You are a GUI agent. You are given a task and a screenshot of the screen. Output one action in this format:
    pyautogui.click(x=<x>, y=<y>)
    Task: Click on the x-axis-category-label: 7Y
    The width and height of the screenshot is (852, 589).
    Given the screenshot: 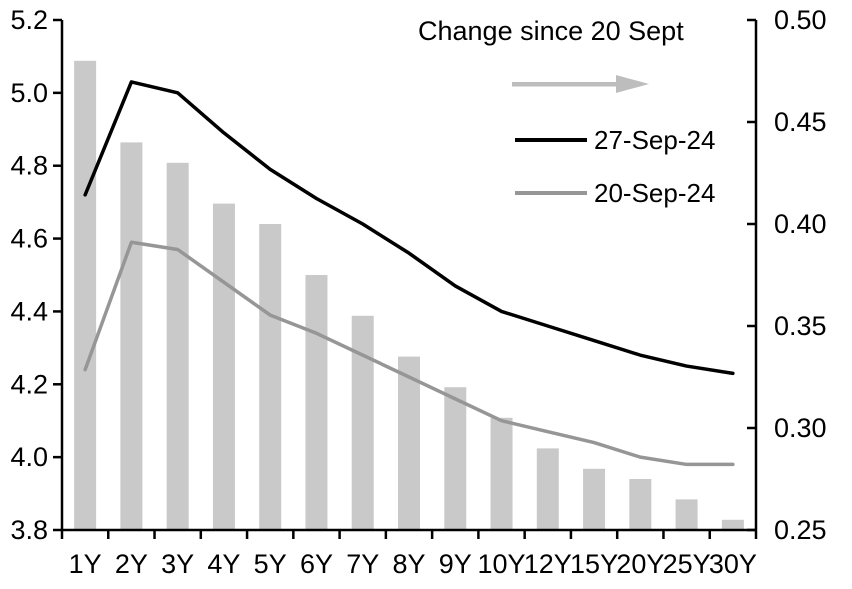 What is the action you would take?
    pyautogui.click(x=362, y=564)
    